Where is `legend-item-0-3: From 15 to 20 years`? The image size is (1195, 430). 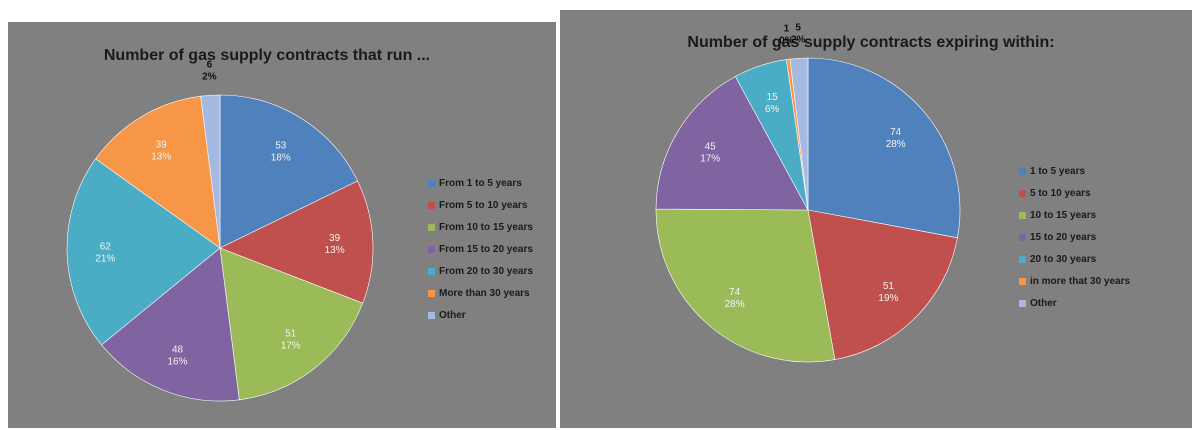
legend-item-0-3: From 15 to 20 years is located at coordinates (480, 249).